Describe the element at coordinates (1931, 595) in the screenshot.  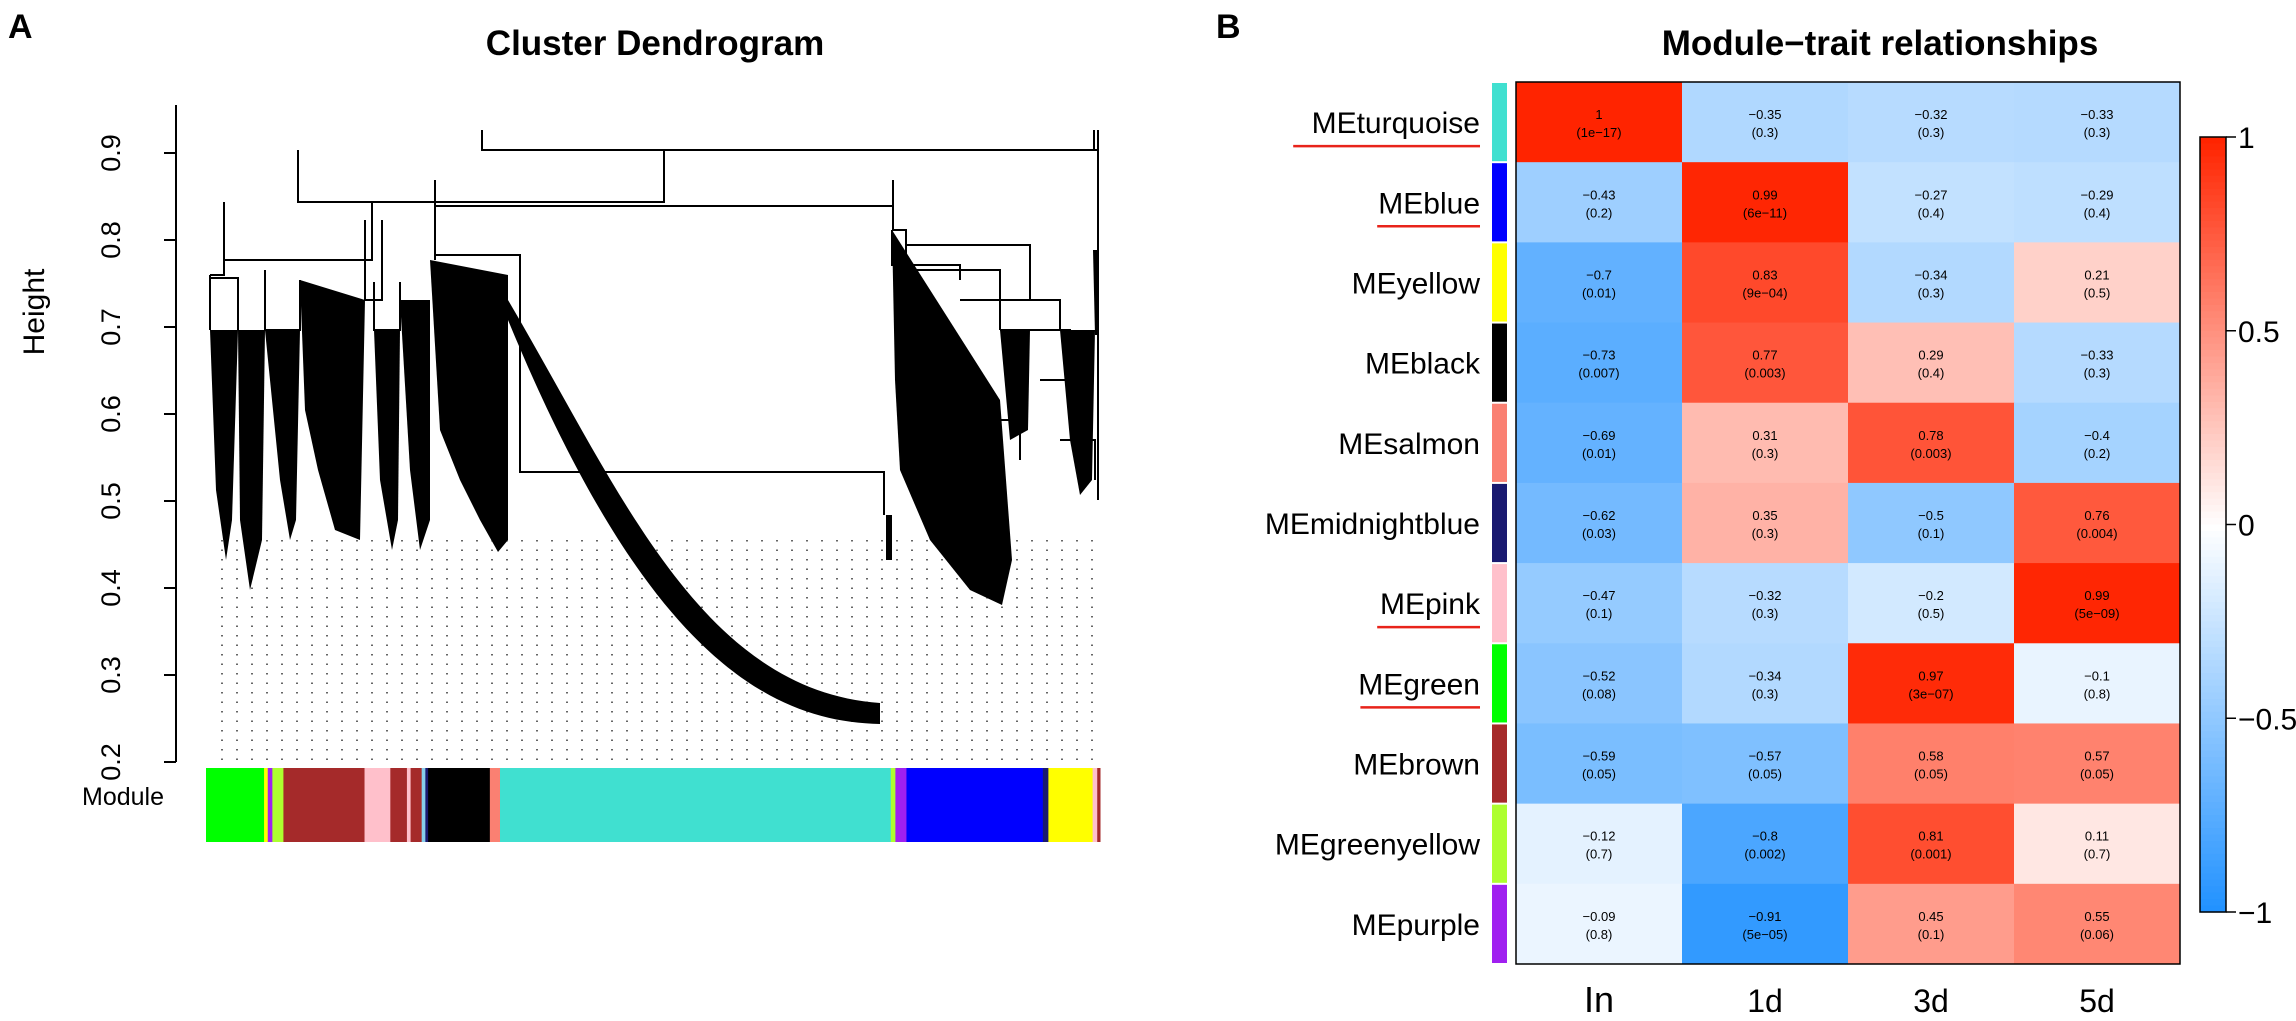
I see `cell-correlation-label: −0.2` at that location.